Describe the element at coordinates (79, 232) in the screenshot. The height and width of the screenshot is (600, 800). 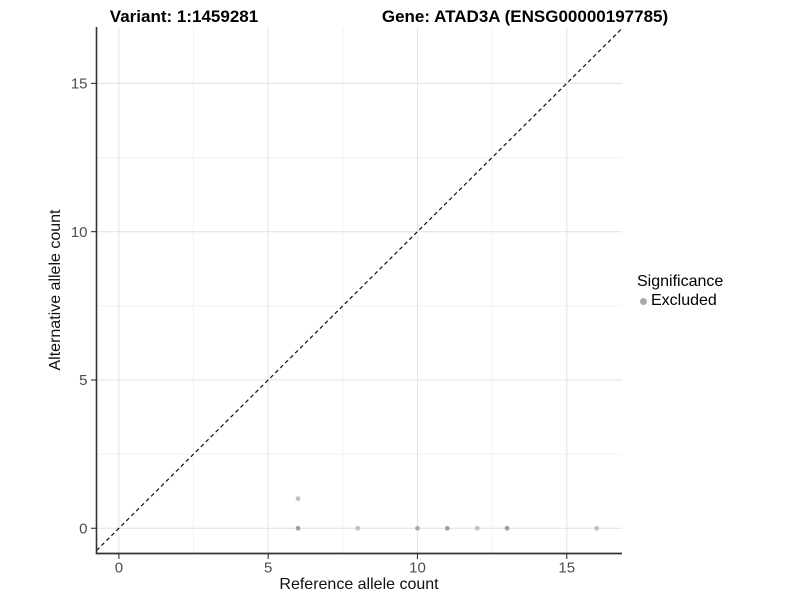
I see `y-tick-label: 10` at that location.